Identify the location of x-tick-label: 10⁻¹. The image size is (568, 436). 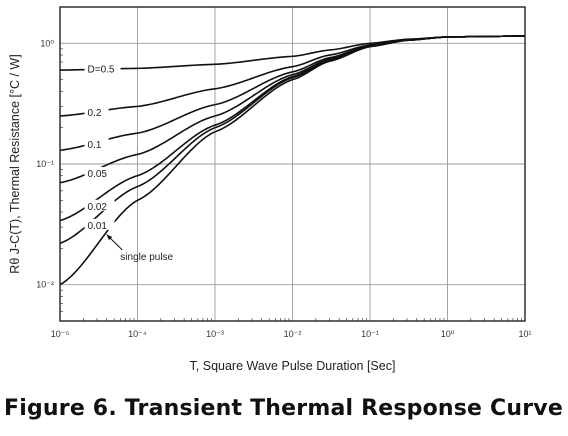
(370, 334).